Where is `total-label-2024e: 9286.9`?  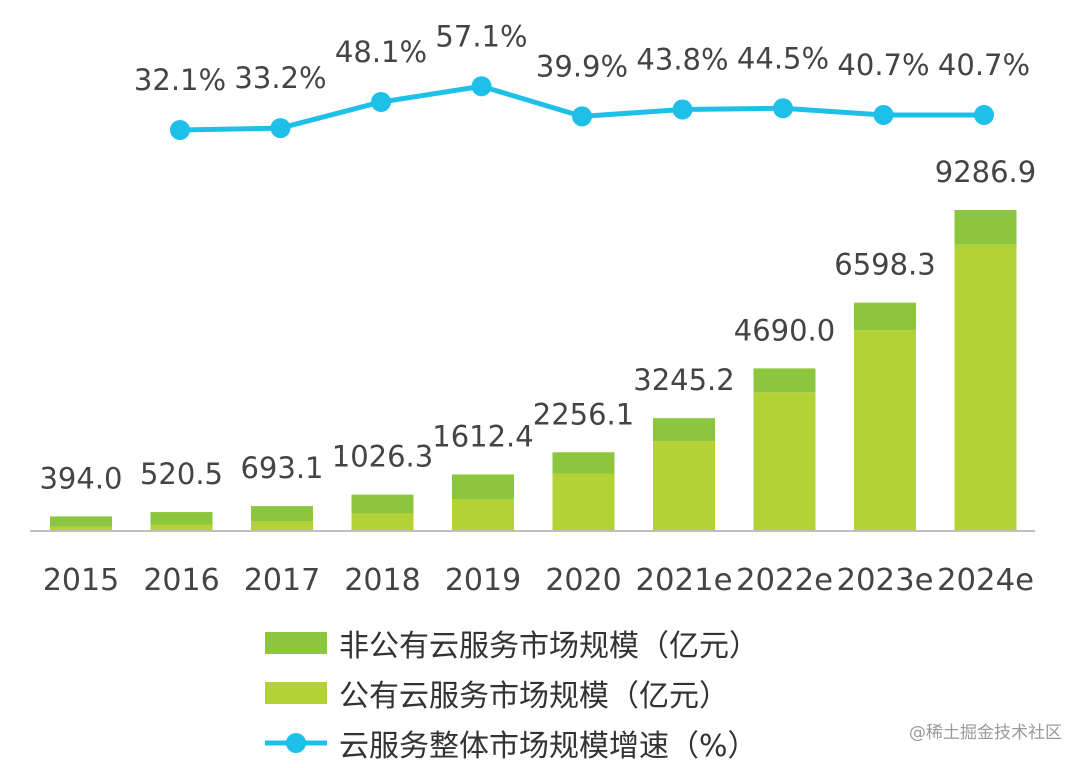
total-label-2024e: 9286.9 is located at coordinates (985, 172).